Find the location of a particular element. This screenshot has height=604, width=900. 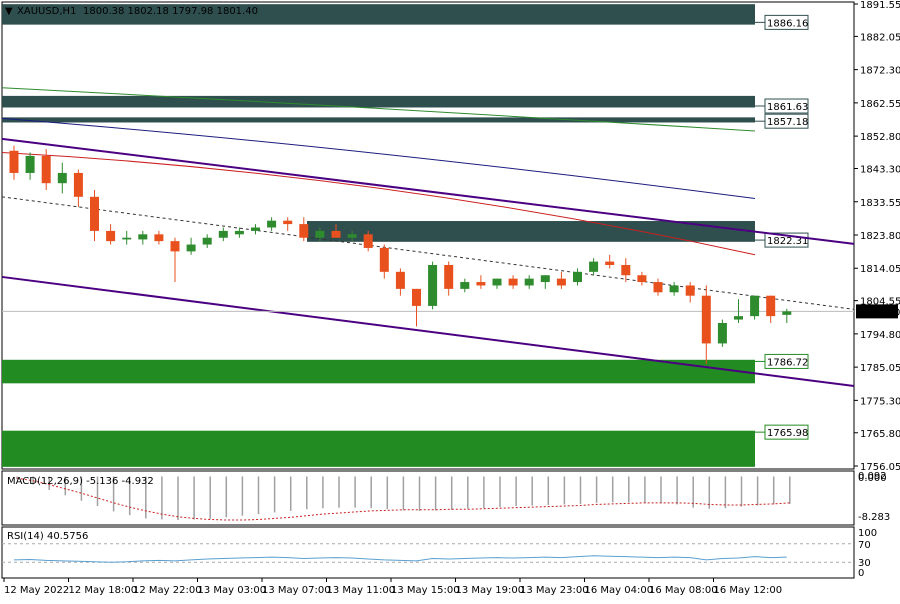

macd-tick-label: 0.000 is located at coordinates (872, 478).